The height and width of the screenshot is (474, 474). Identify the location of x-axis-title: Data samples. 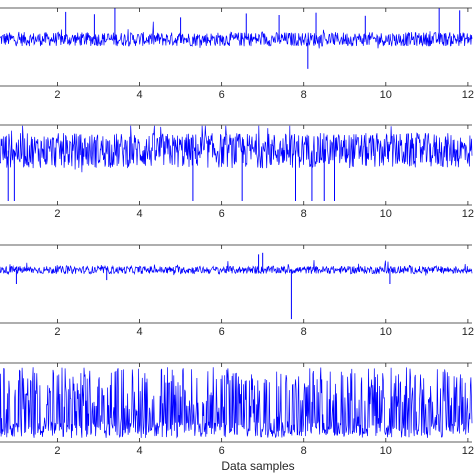
(257, 466).